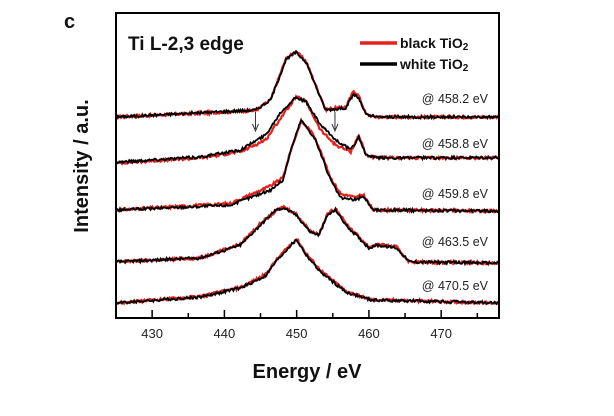 This screenshot has height=416, width=614. What do you see at coordinates (434, 44) in the screenshot?
I see `legend-label: black TiO2` at bounding box center [434, 44].